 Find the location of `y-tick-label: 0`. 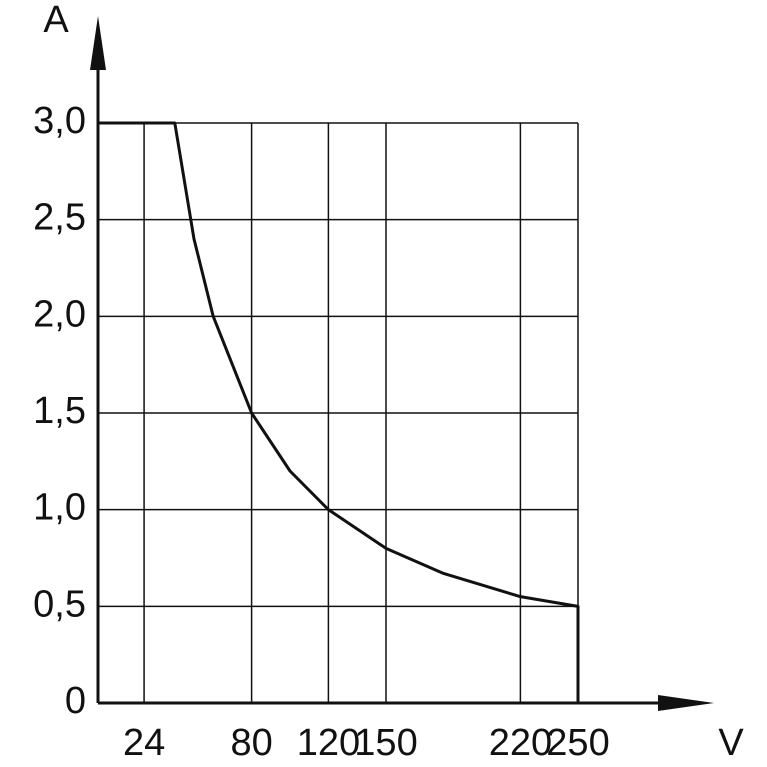

y-tick-label: 0 is located at coordinates (75, 701).